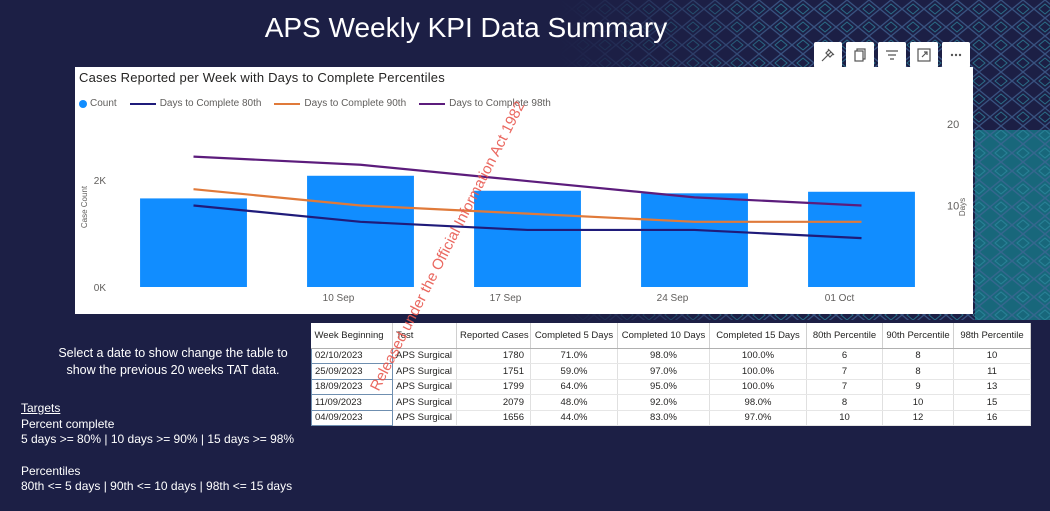 The image size is (1050, 511). What do you see at coordinates (352, 402) in the screenshot?
I see `week-beginning-cell: 11/09/2023` at bounding box center [352, 402].